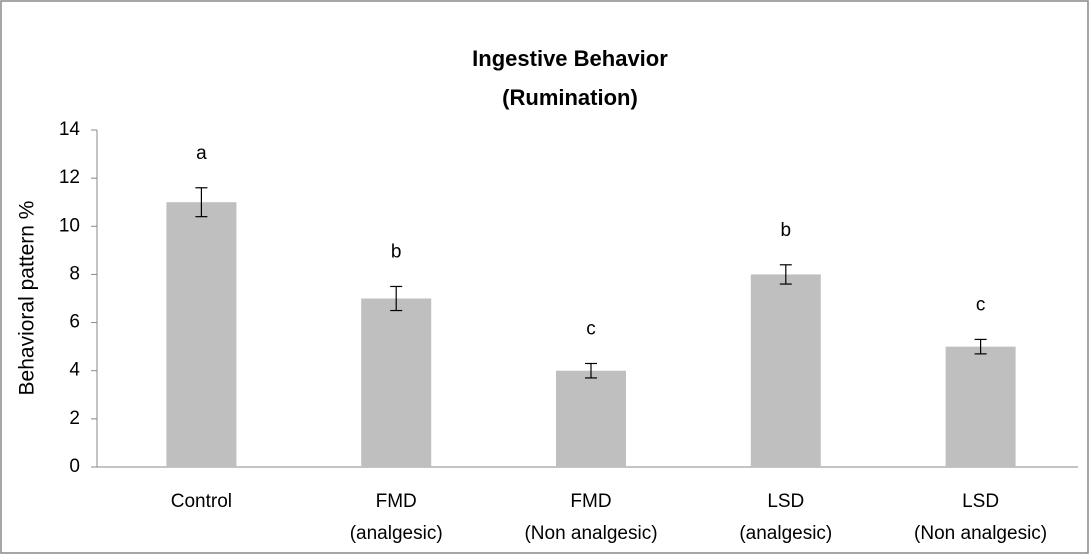 The height and width of the screenshot is (560, 1090). What do you see at coordinates (74, 466) in the screenshot?
I see `y-tick-label: 0` at bounding box center [74, 466].